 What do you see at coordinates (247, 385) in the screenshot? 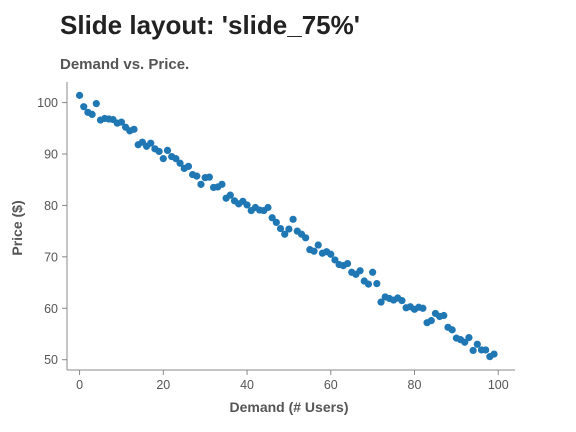
I see `x-tick-label: 40` at bounding box center [247, 385].